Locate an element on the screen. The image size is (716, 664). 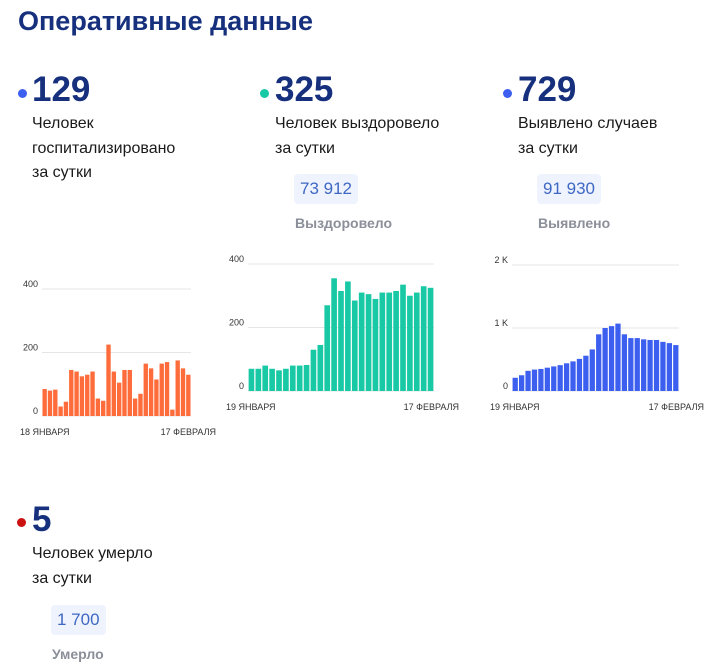
cases-x-start-label: 19 ЯНВАРЯ is located at coordinates (515, 407).